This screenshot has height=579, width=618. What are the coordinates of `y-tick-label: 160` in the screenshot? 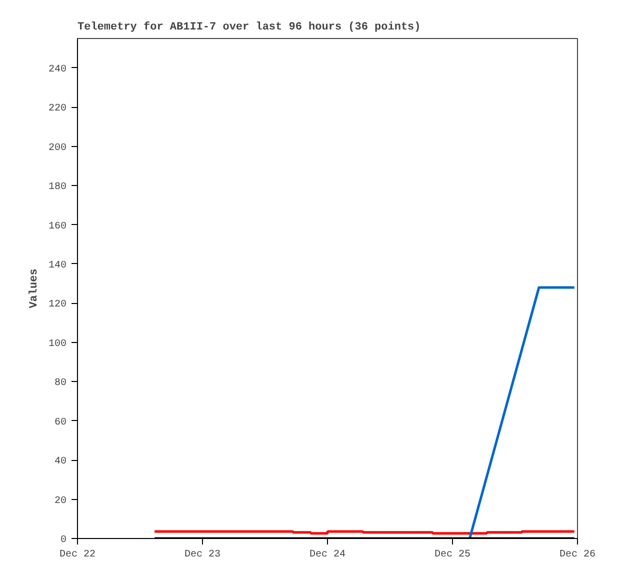 It's located at (57, 226).